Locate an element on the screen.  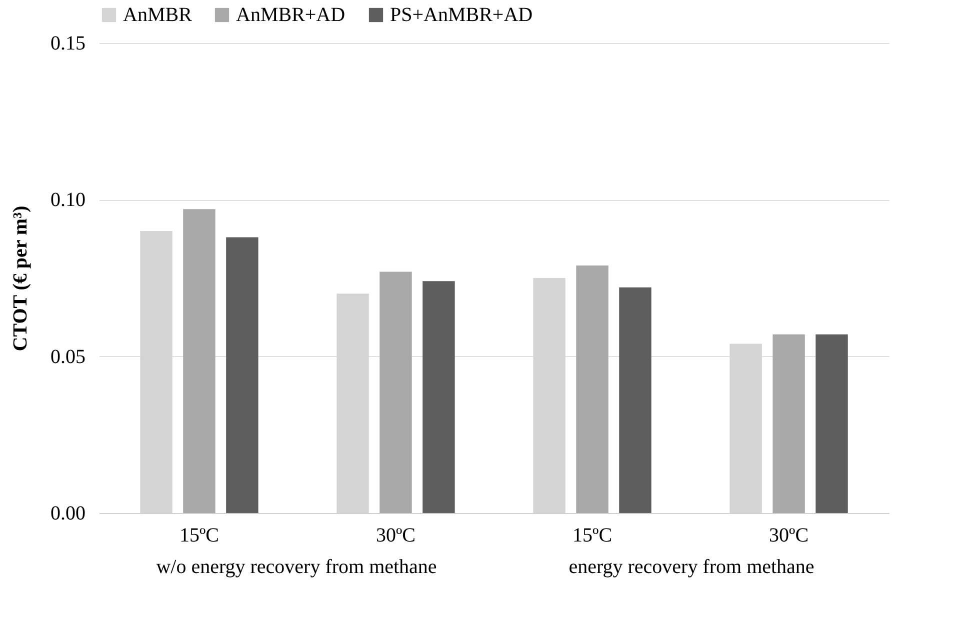
text: energy recovery from methane is located at coordinates (691, 567).